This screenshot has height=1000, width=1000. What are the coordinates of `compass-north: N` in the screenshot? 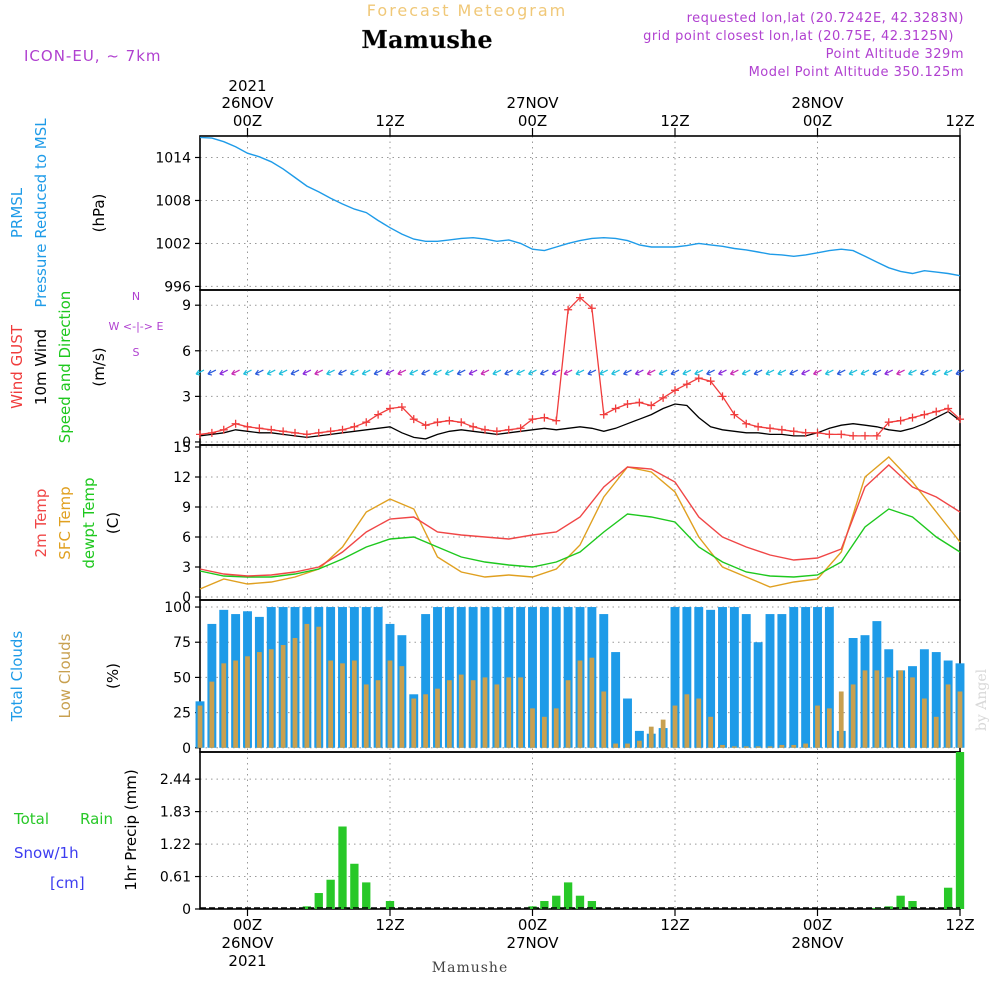 It's located at (136, 296).